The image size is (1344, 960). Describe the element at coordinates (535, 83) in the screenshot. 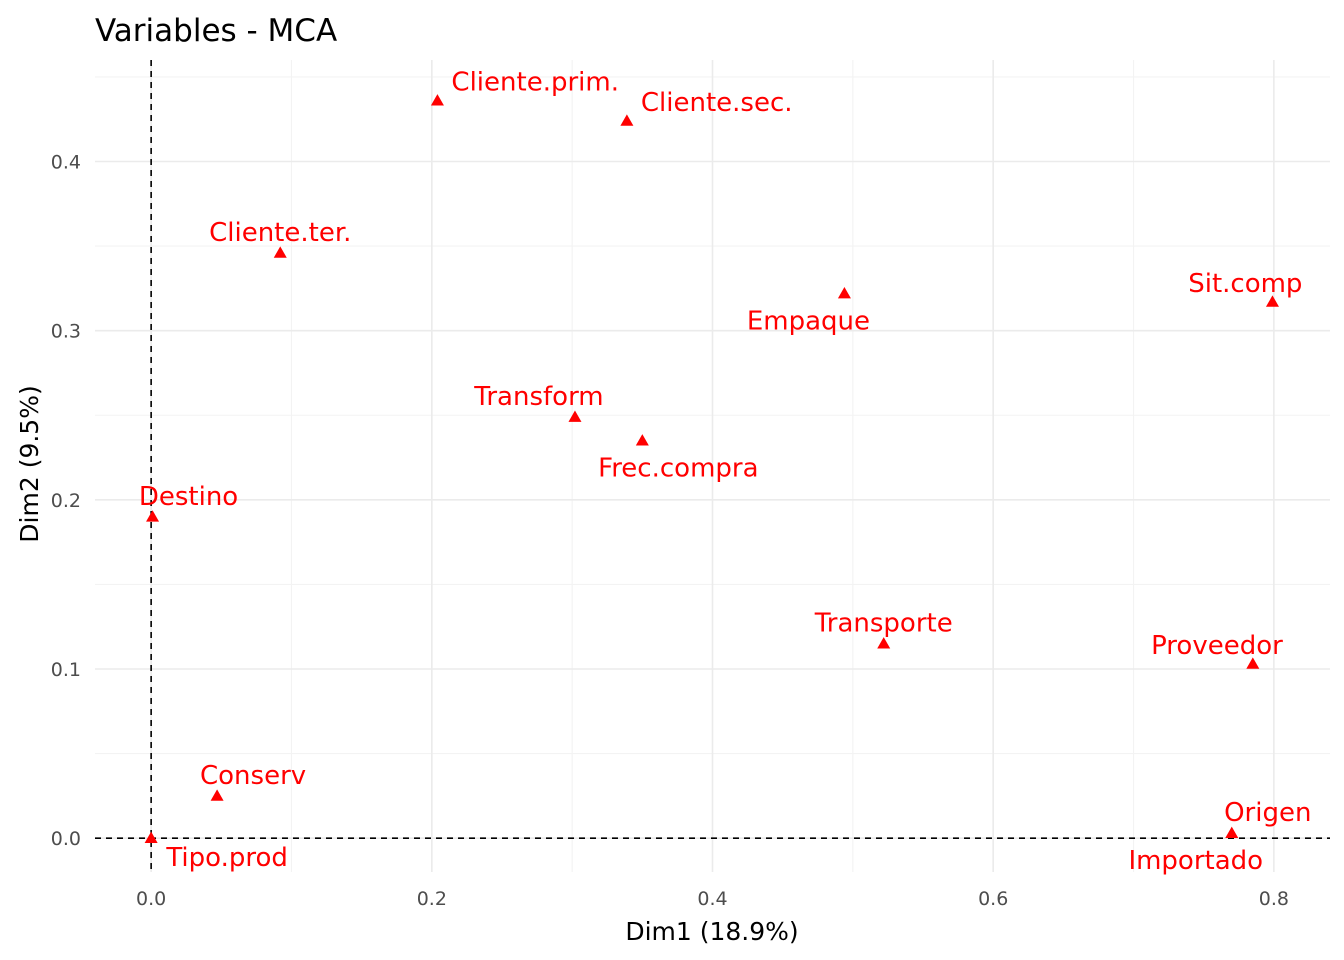

I see `point-label: Cliente.prim.` at that location.